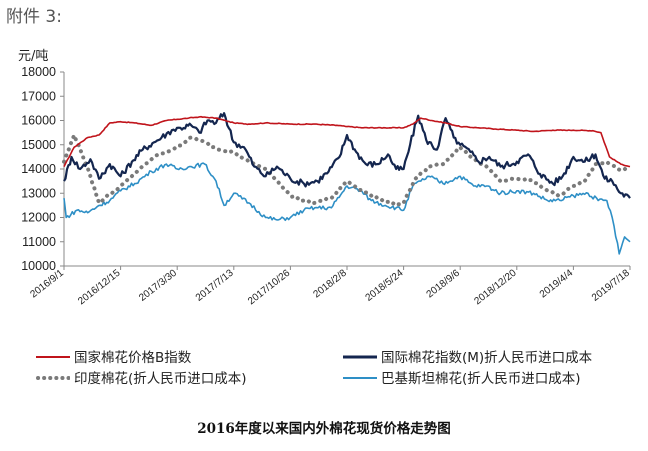 Image resolution: width=648 pixels, height=451 pixels. I want to click on x-tick-label: 2019/4/4, so click(557, 283).